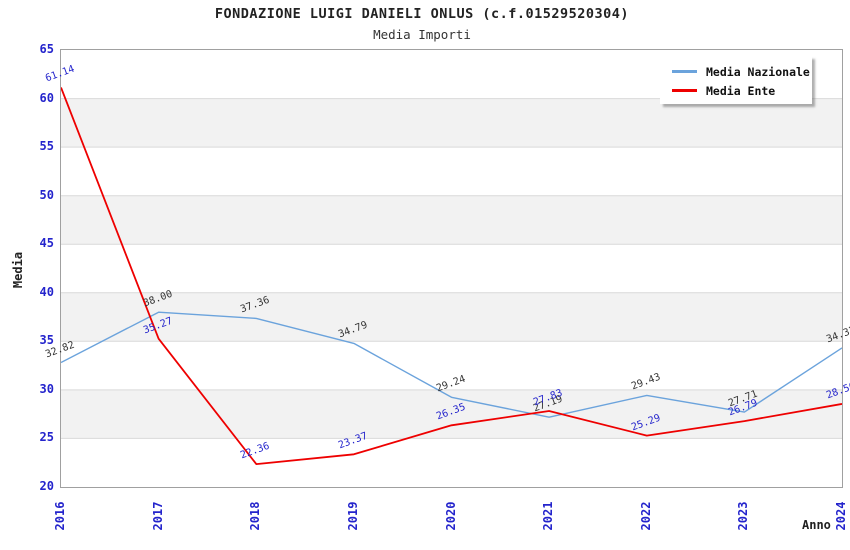 The image size is (850, 550). What do you see at coordinates (46, 388) in the screenshot?
I see `y-tick-label: 30` at bounding box center [46, 388].